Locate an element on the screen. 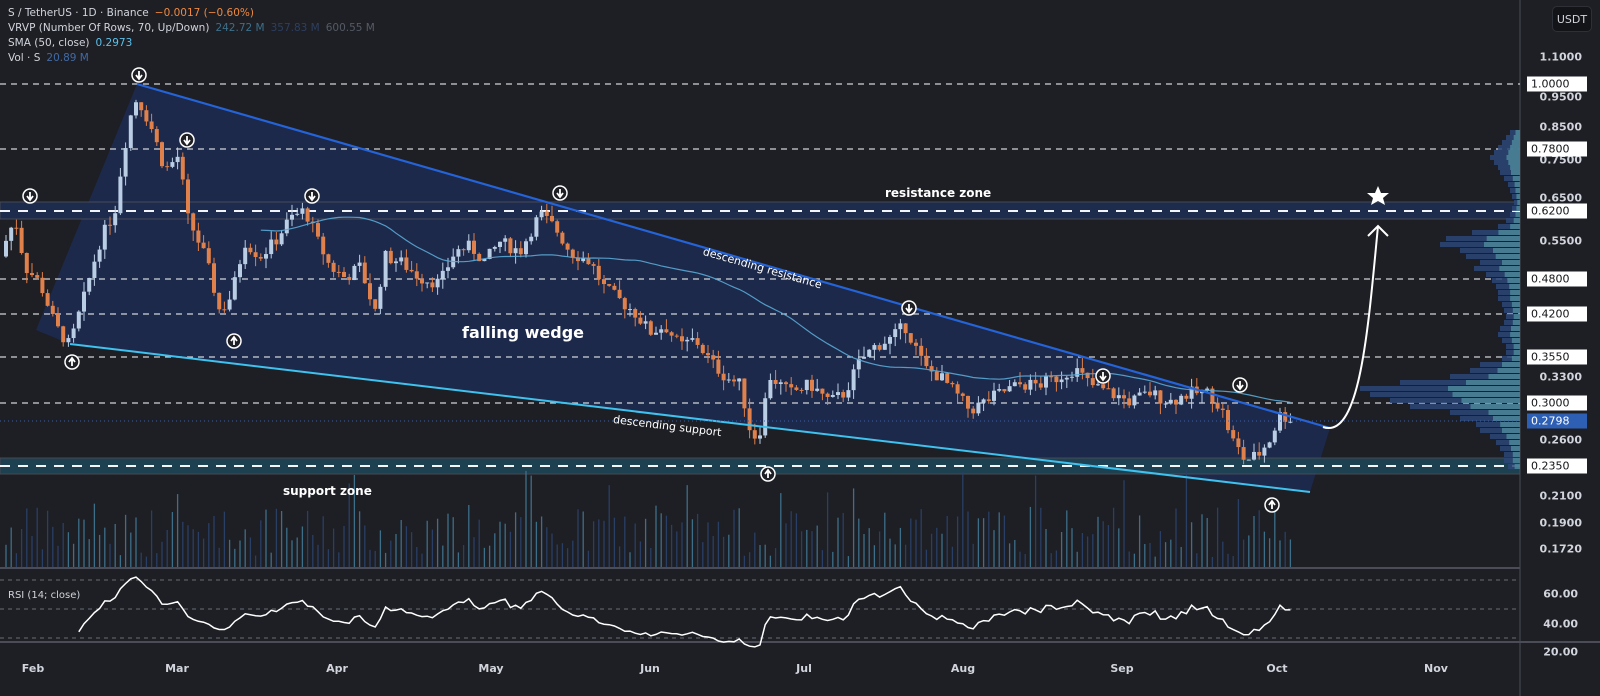 This screenshot has height=696, width=1600. time-axis-label: Apr is located at coordinates (337, 668).